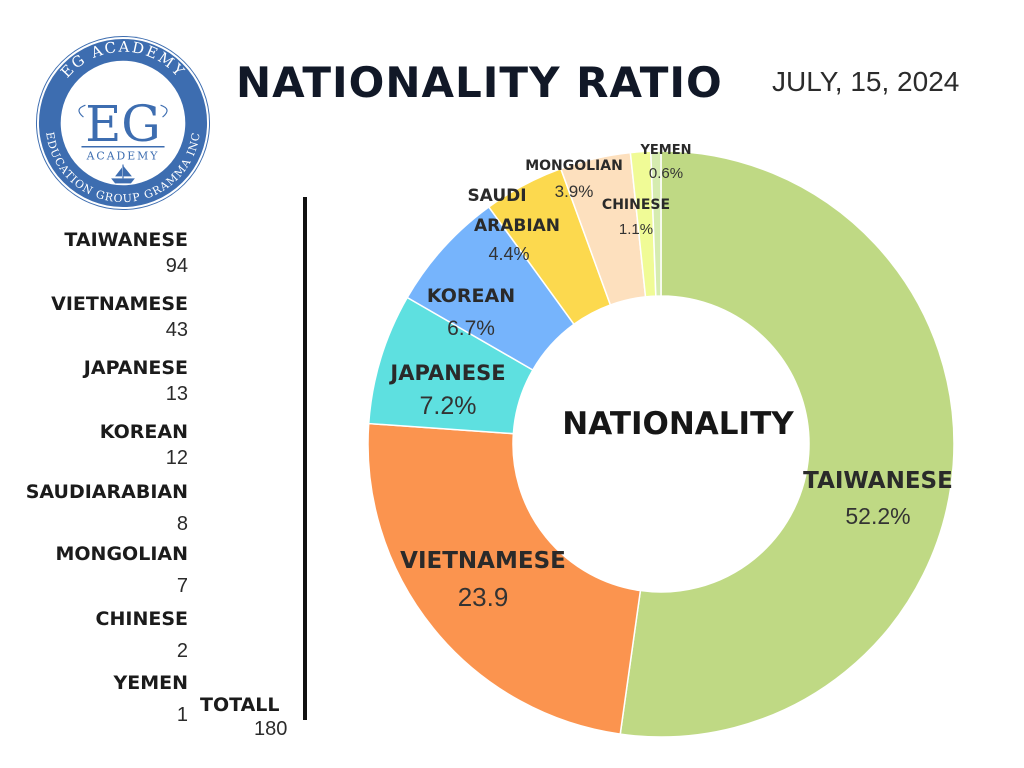 The width and height of the screenshot is (1024, 768). Describe the element at coordinates (176, 330) in the screenshot. I see `legend-count: 43` at that location.